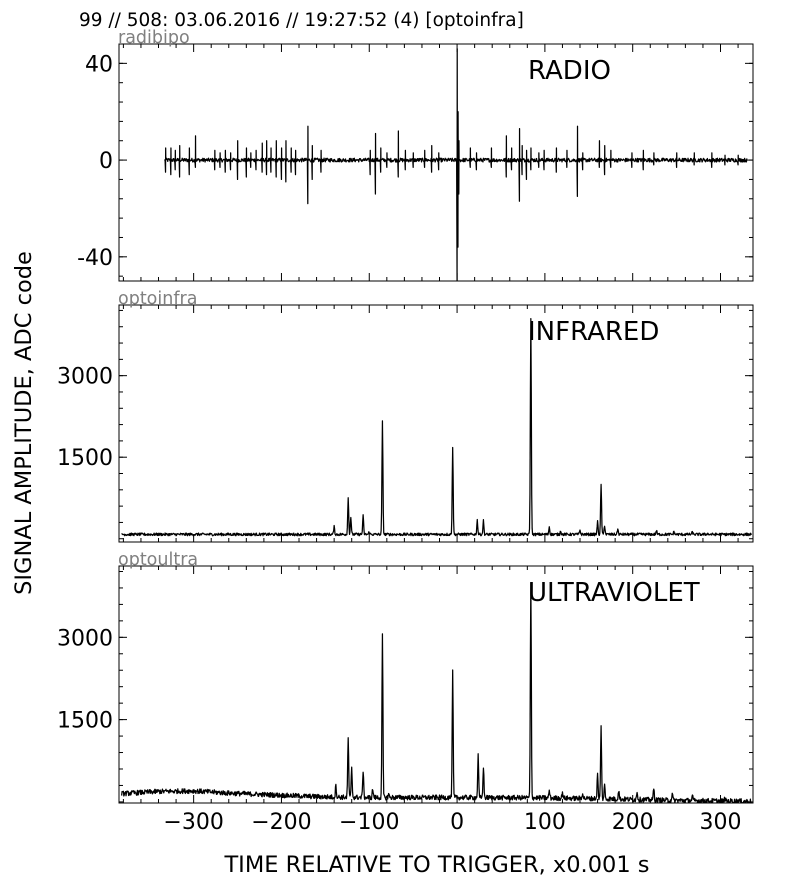  I want to click on y-axis-label: SIGNAL AMPLITUDE, ADC code, so click(24, 423).